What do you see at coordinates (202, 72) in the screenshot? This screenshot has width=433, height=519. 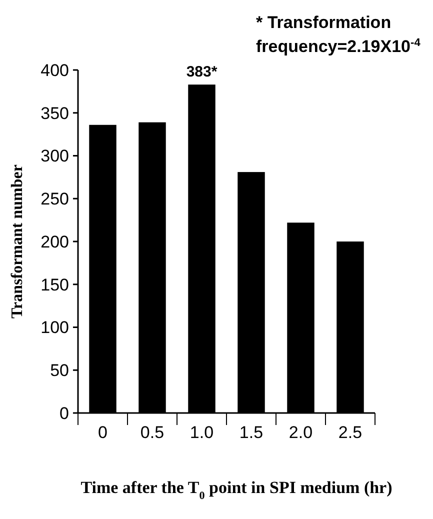 I see `data-label: 383*` at bounding box center [202, 72].